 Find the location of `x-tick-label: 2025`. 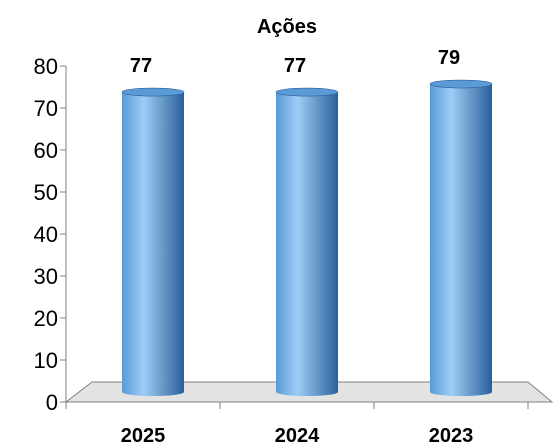

x-tick-label: 2025 is located at coordinates (143, 435).